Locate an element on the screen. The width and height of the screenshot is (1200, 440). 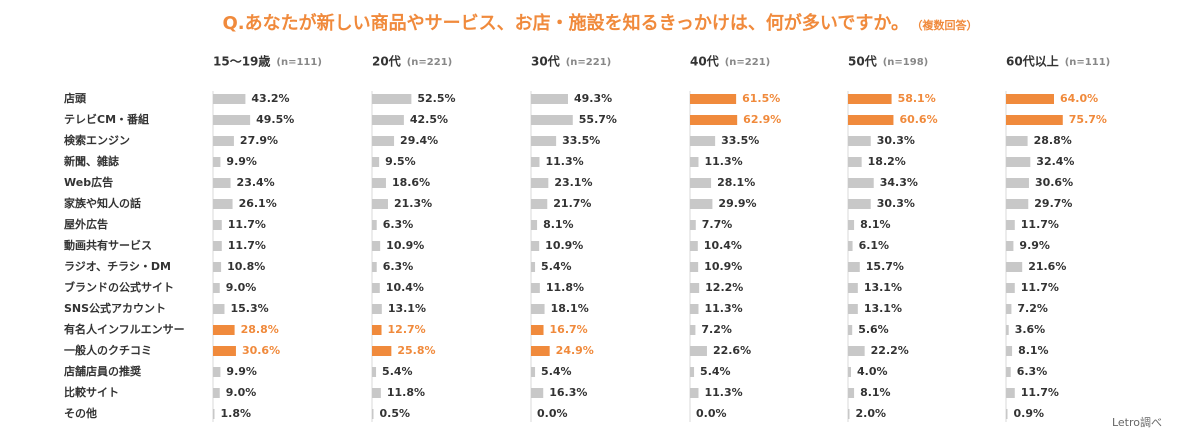
data-label: 18.6% is located at coordinates (411, 182).